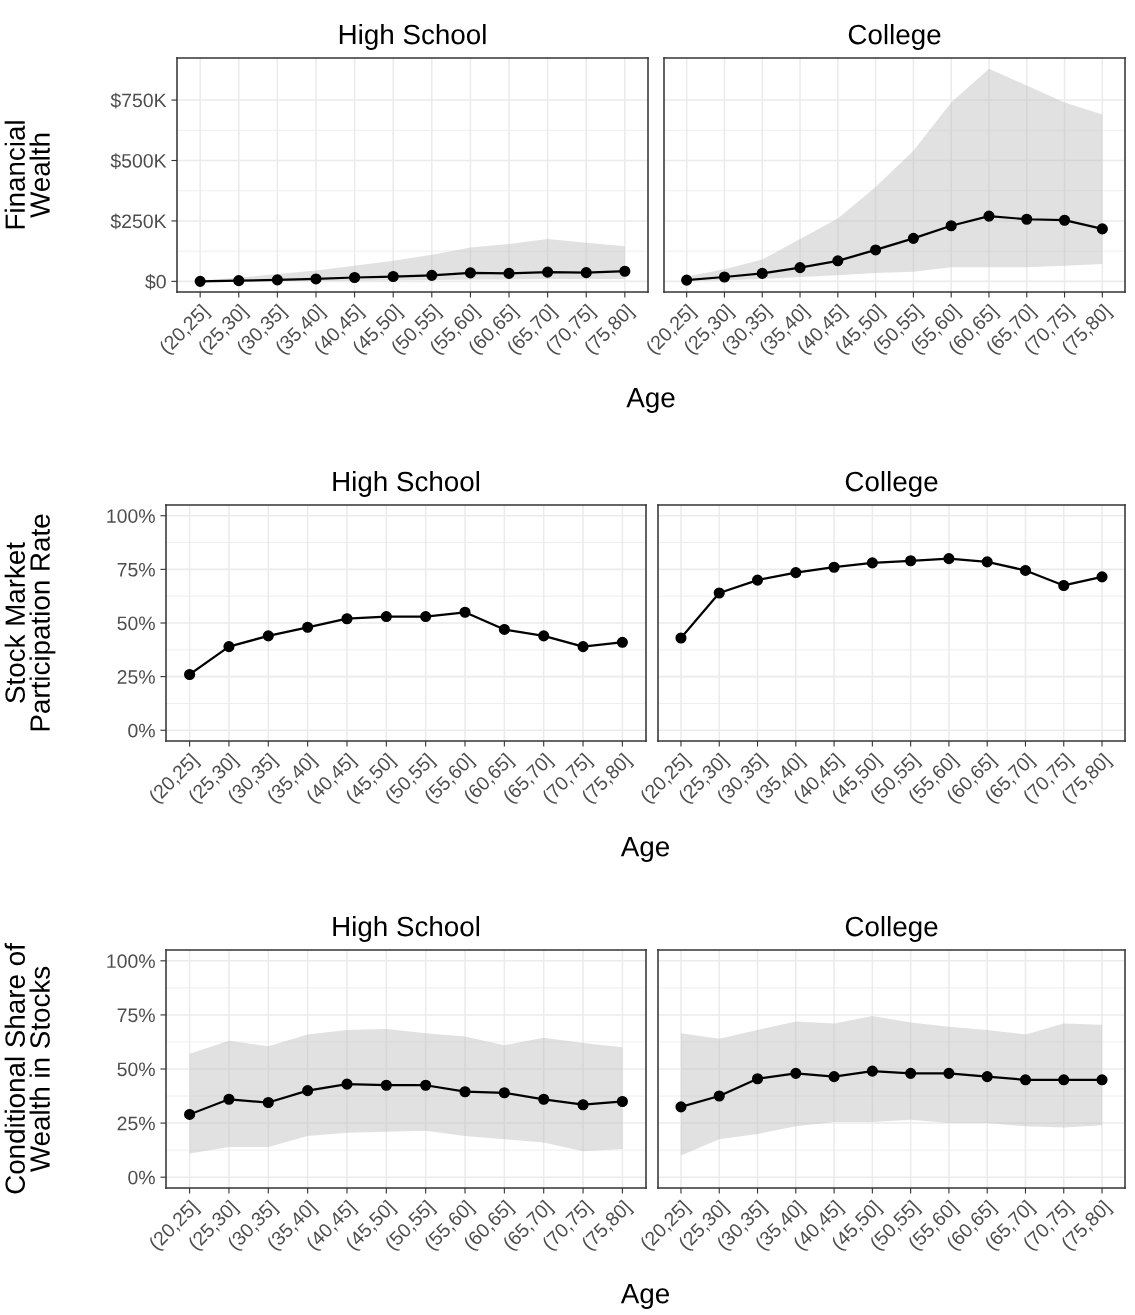 Image resolution: width=1135 pixels, height=1315 pixels. I want to click on y-axis-title: Conditional Share of Wealth in Stocks, so click(27, 1068).